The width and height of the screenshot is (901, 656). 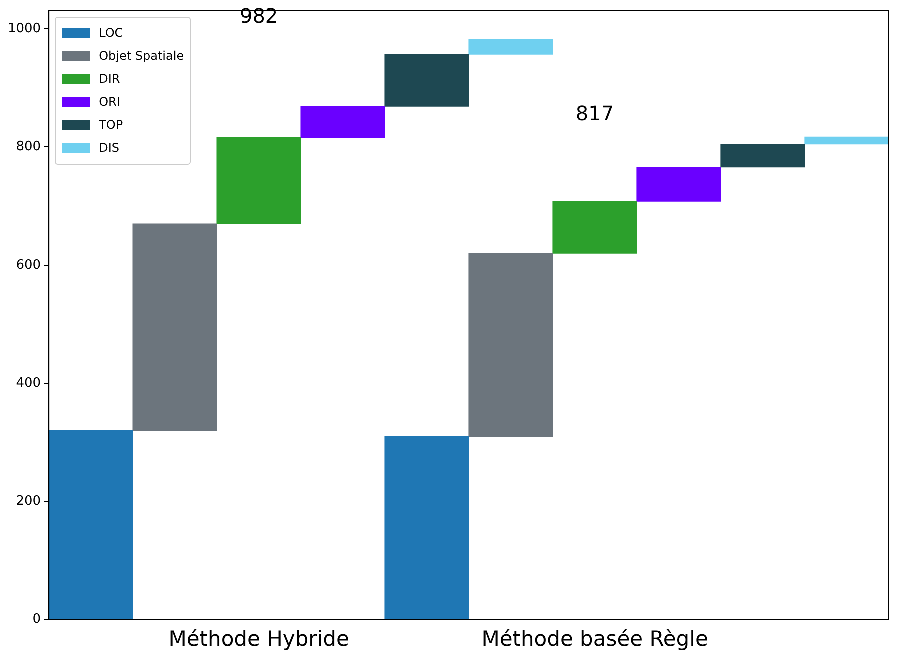 I want to click on legend-label: TOP, so click(x=111, y=125).